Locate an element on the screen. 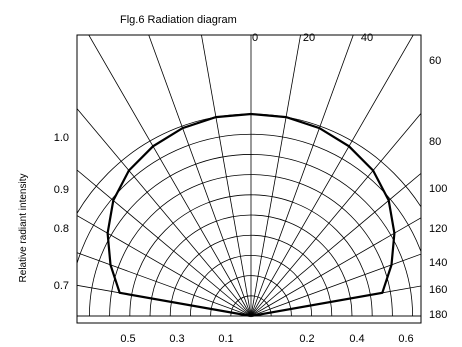  grid-spoke--70 is located at coordinates (164, 284).